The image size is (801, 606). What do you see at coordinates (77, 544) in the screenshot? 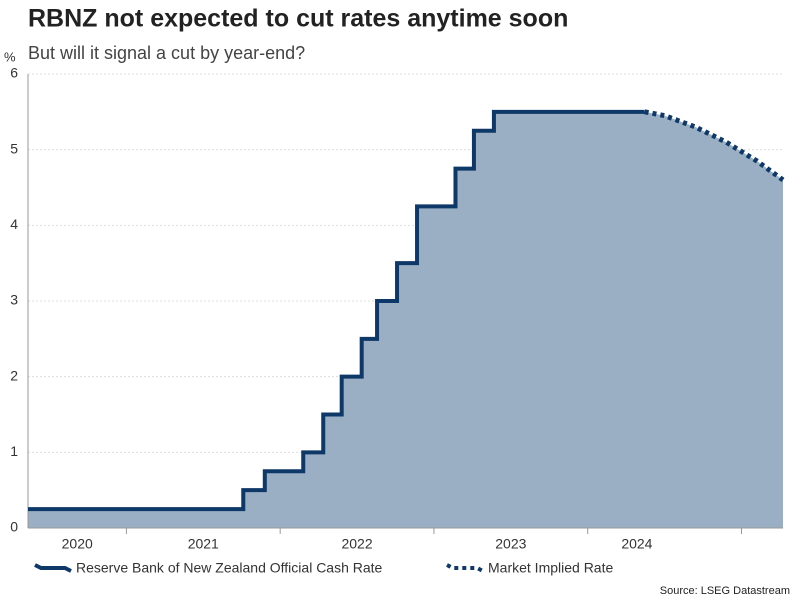
I see `x-tick-label: 2020` at bounding box center [77, 544].